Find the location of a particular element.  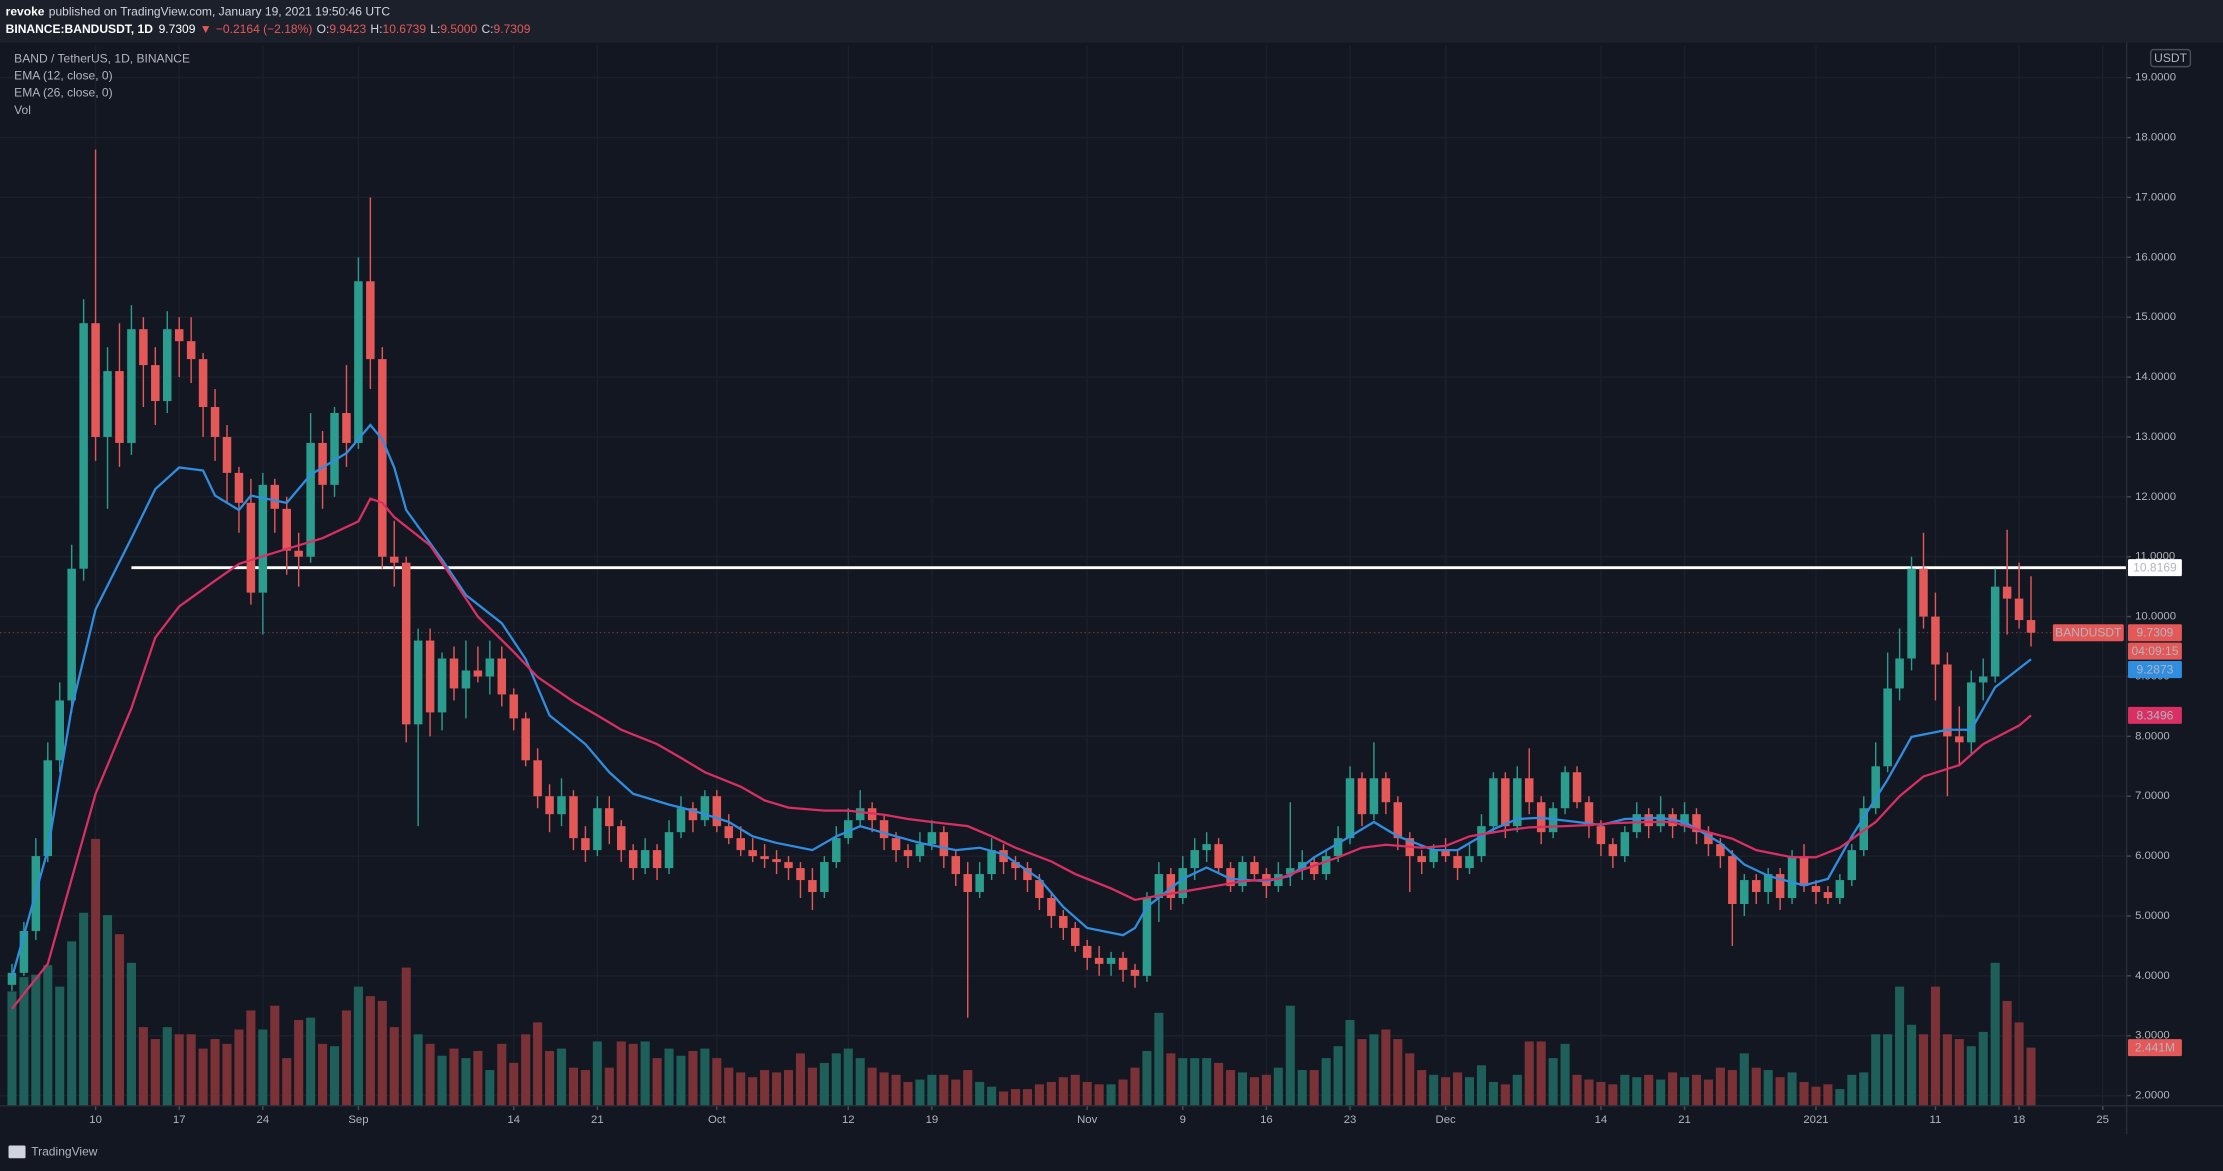

ema26-label: 8.3496 is located at coordinates (2155, 715).